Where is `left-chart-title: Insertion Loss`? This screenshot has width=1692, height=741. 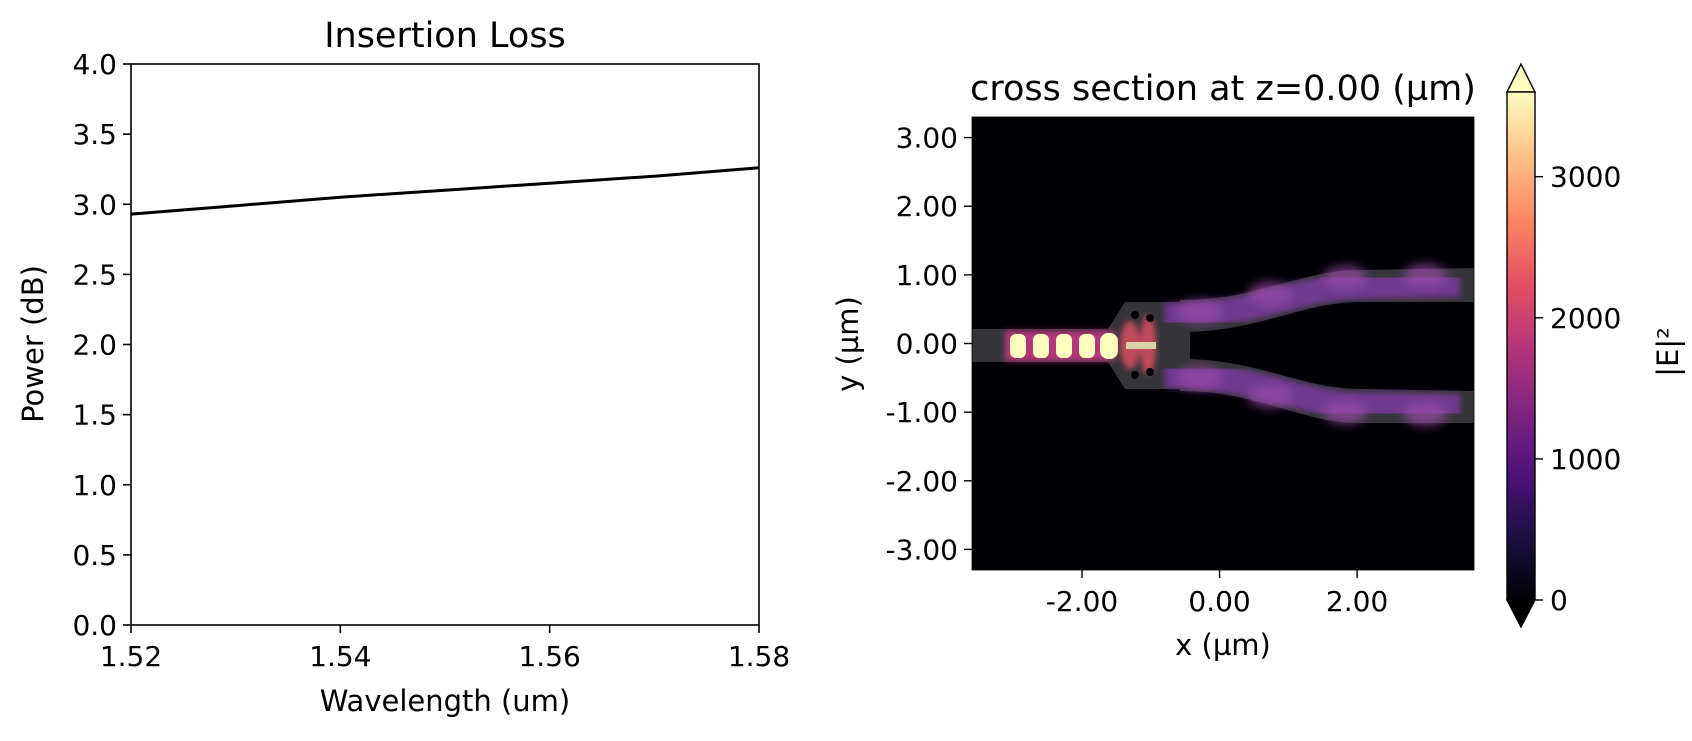 left-chart-title: Insertion Loss is located at coordinates (445, 36).